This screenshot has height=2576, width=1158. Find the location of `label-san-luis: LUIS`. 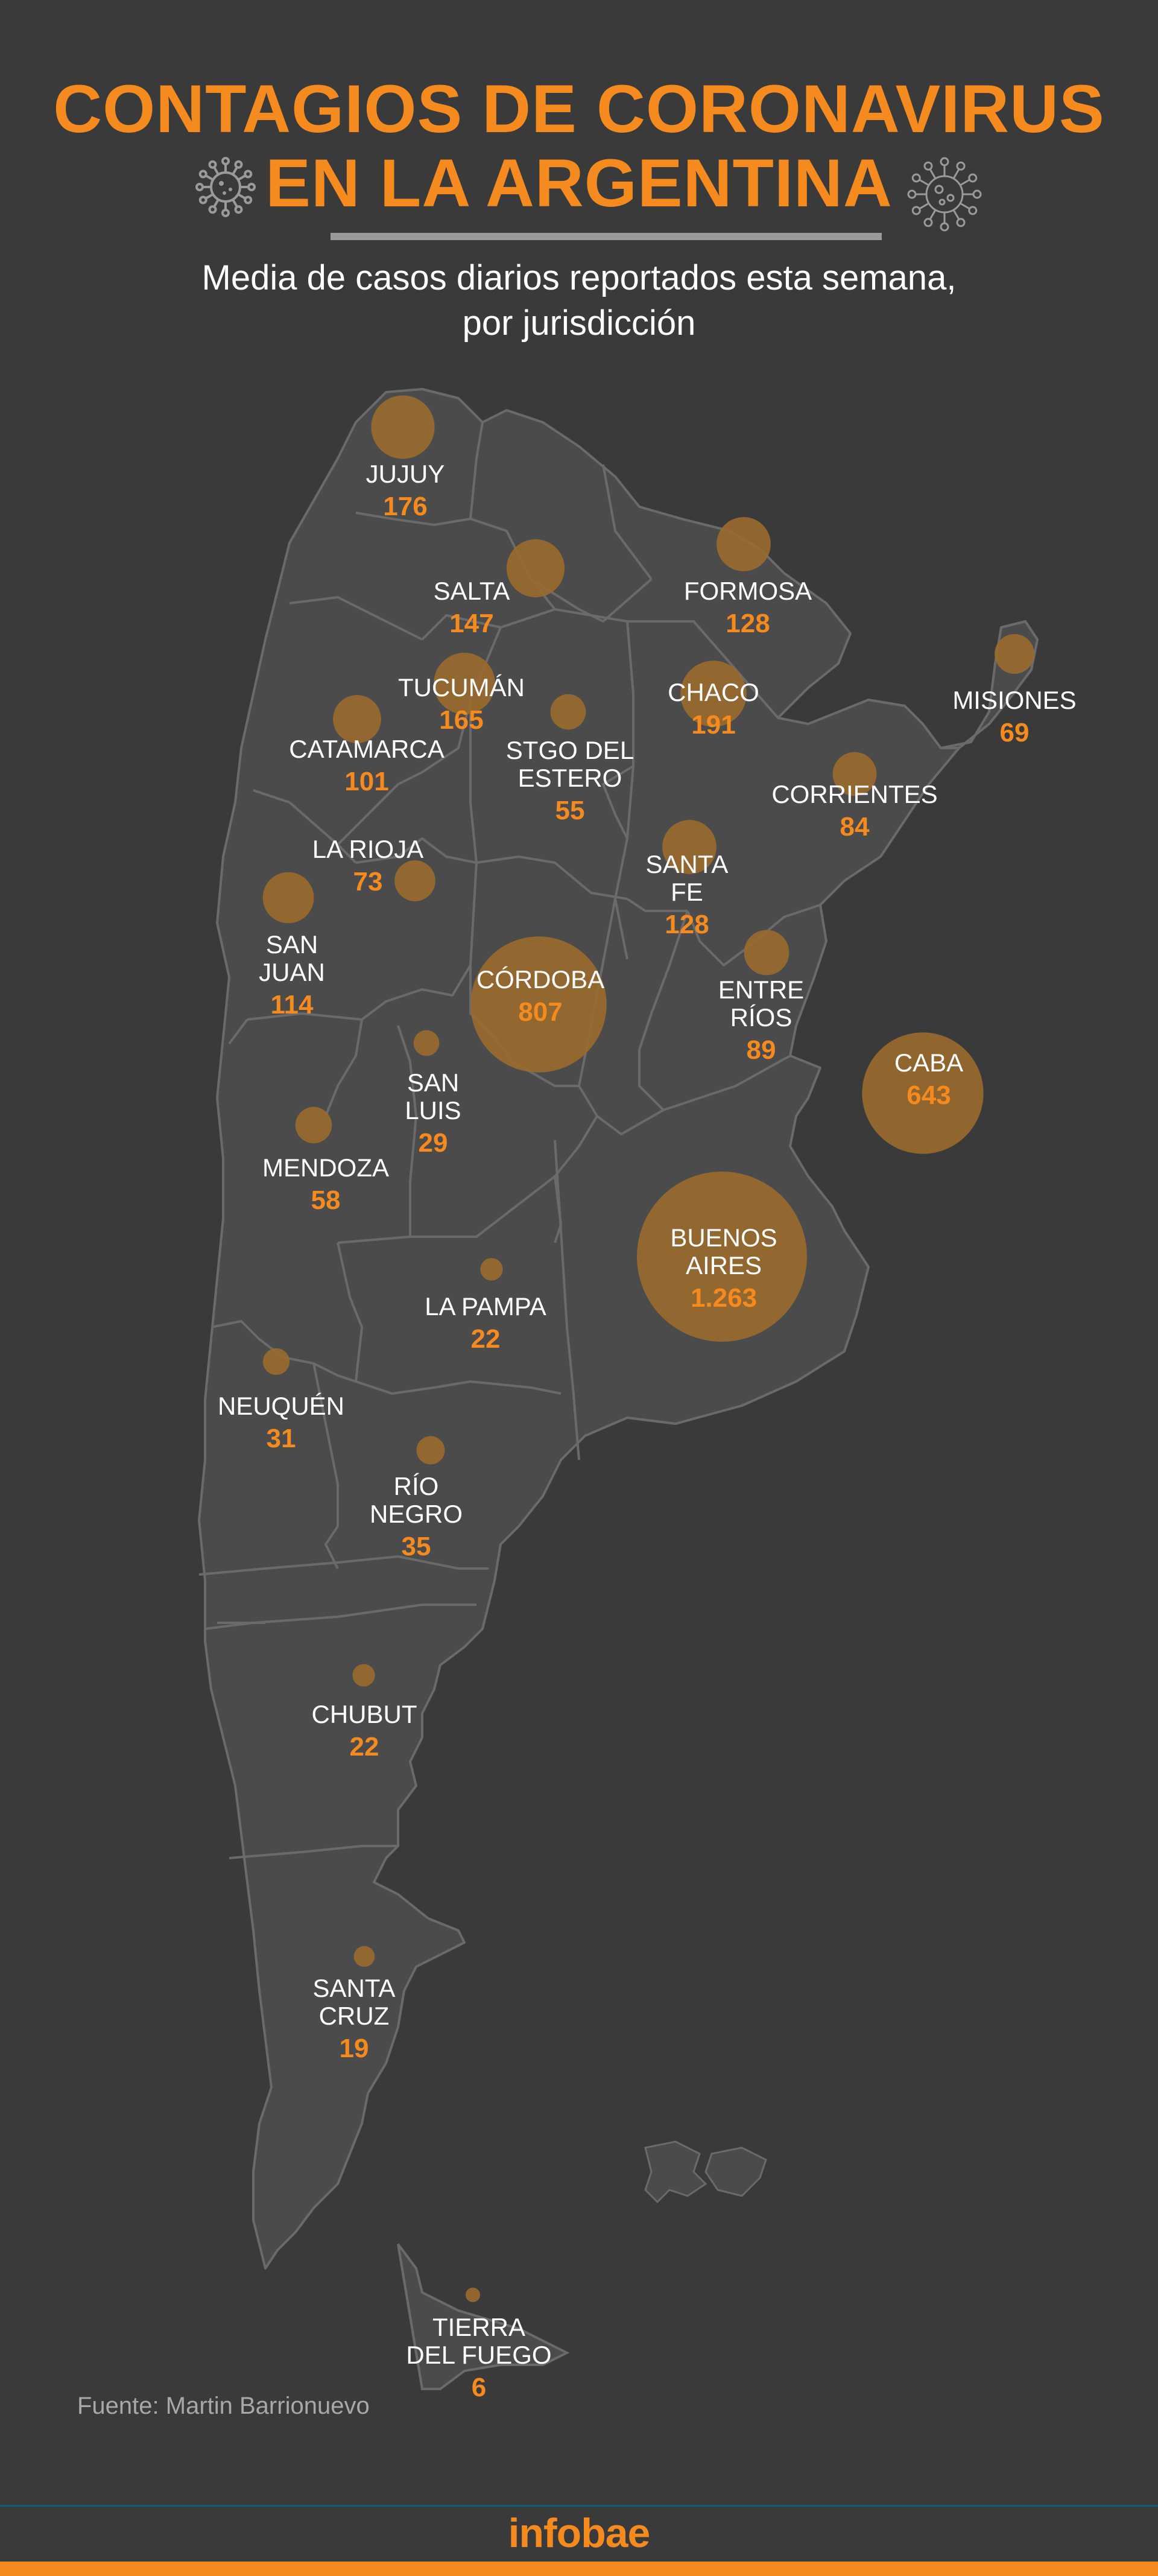

label-san-luis: LUIS is located at coordinates (433, 1110).